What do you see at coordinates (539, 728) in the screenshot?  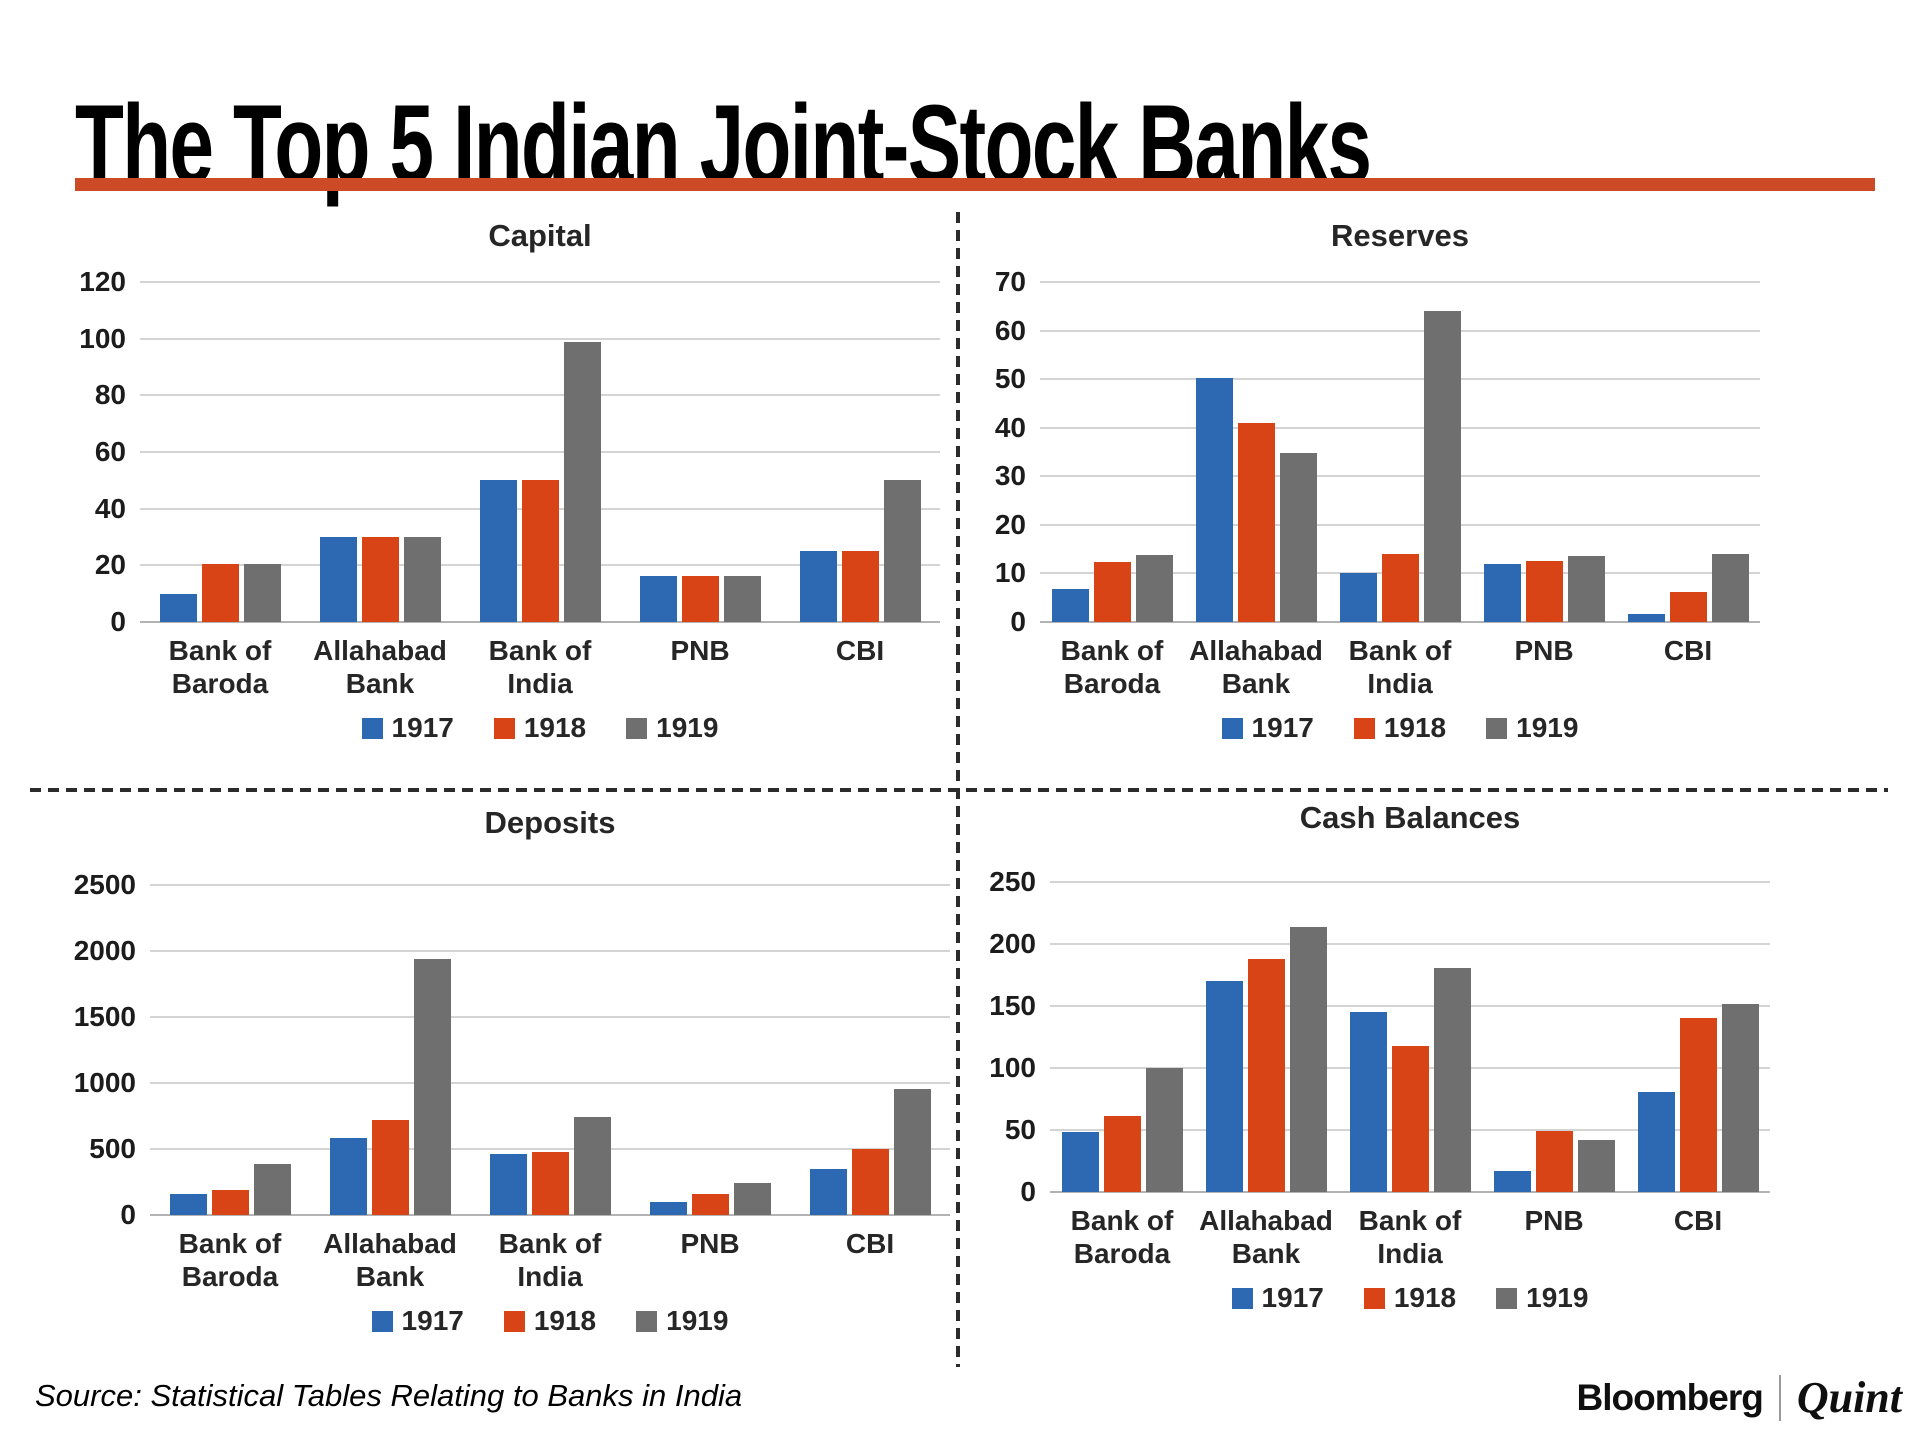 I see `legend-item-1918: 1918` at bounding box center [539, 728].